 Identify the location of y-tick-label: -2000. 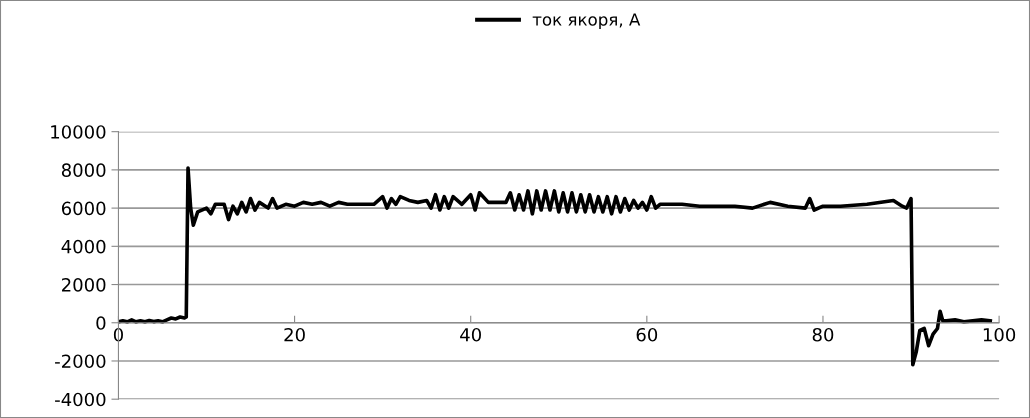
(80, 361).